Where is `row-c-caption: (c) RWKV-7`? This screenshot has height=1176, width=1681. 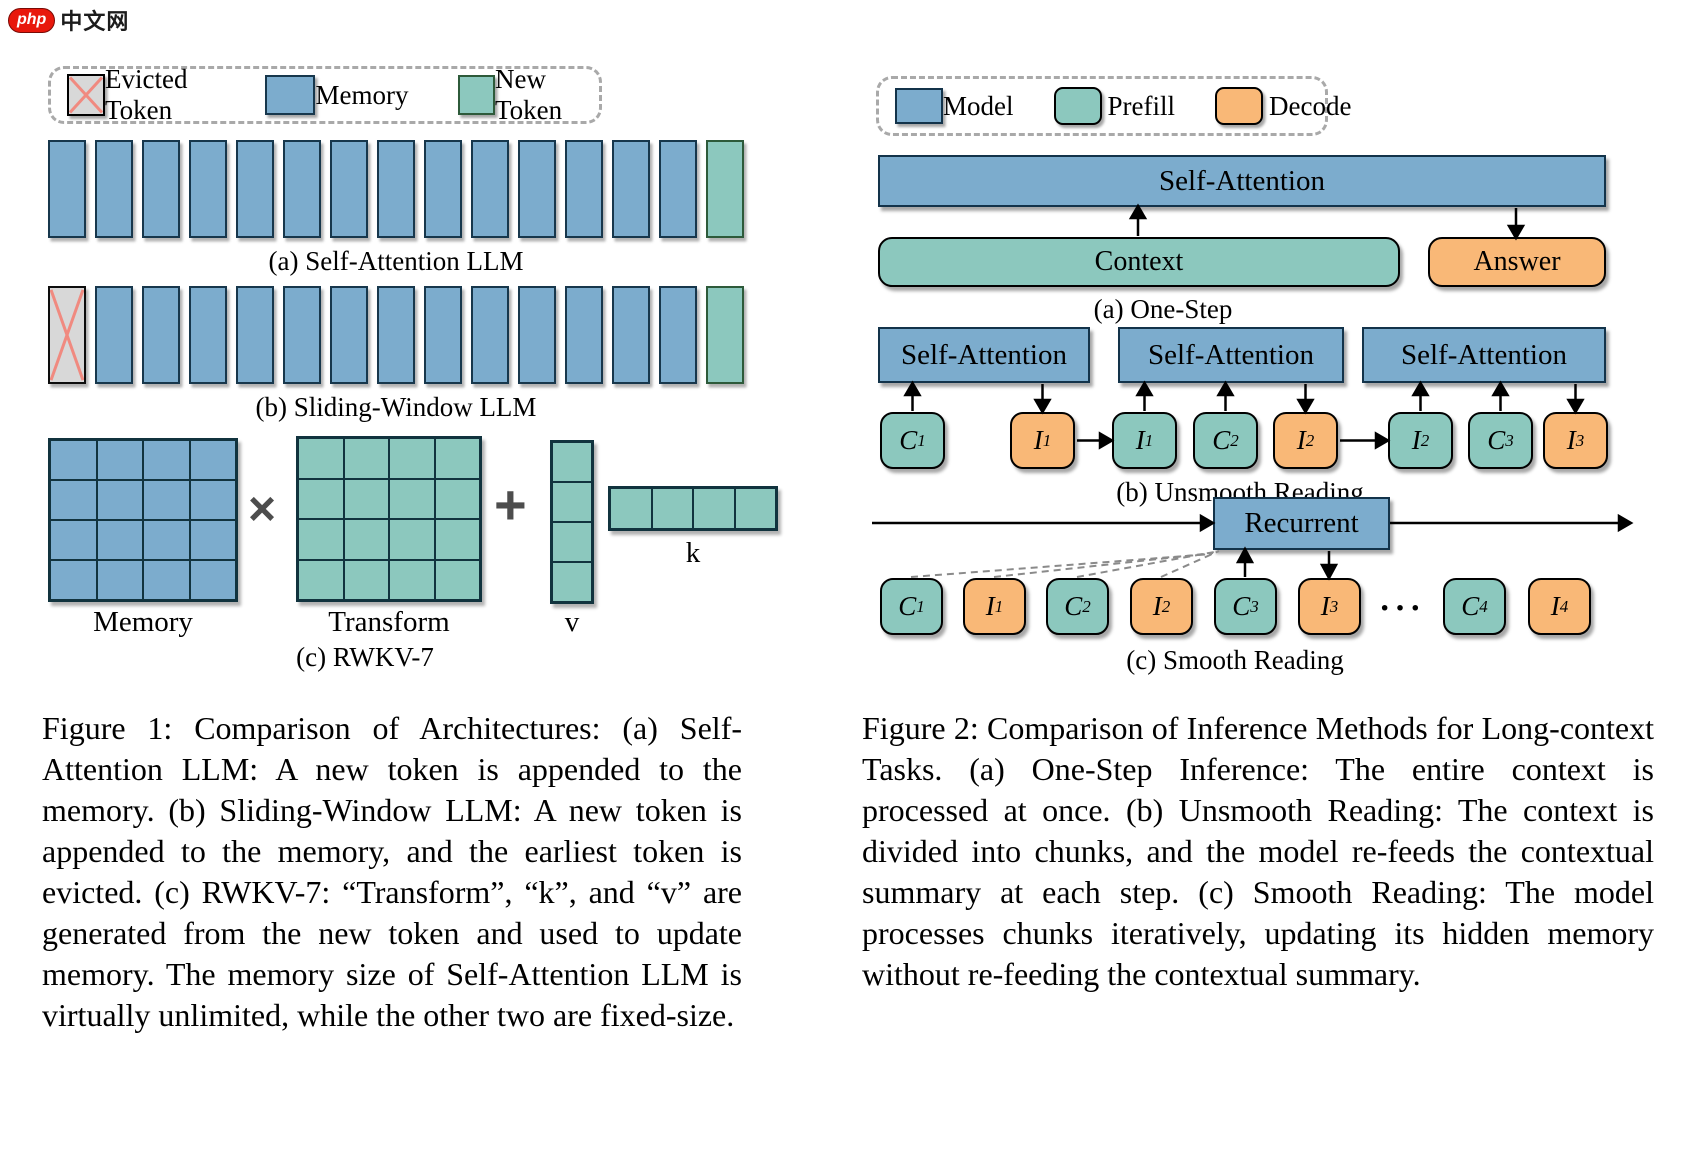 row-c-caption: (c) RWKV-7 is located at coordinates (365, 657).